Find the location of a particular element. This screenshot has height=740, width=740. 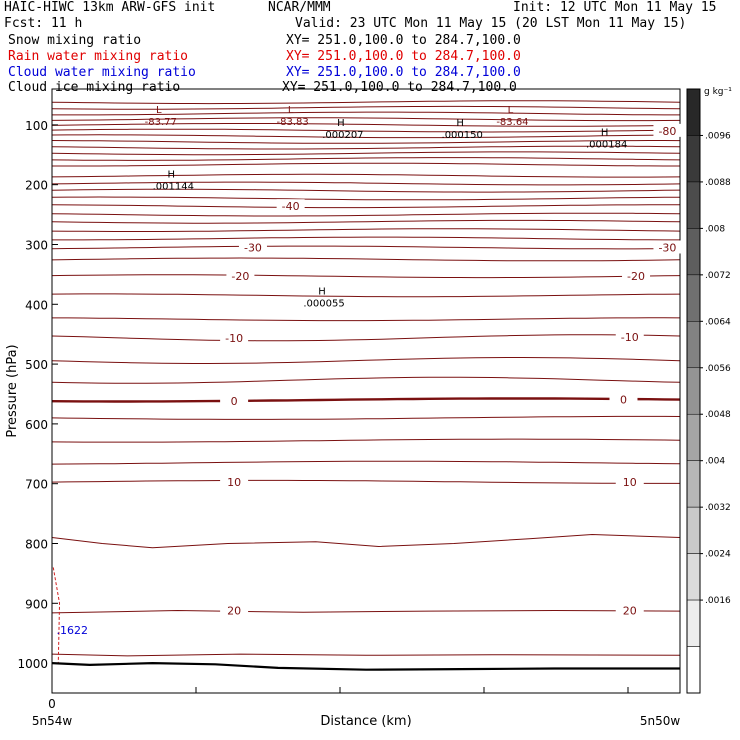

colorbar-label: .0072 is located at coordinates (718, 276).